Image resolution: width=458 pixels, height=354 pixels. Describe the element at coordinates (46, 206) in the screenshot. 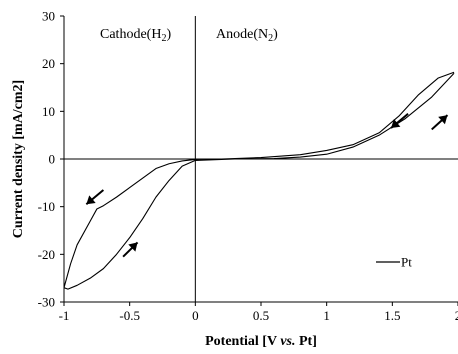

I see `y-tick-label: -10` at that location.